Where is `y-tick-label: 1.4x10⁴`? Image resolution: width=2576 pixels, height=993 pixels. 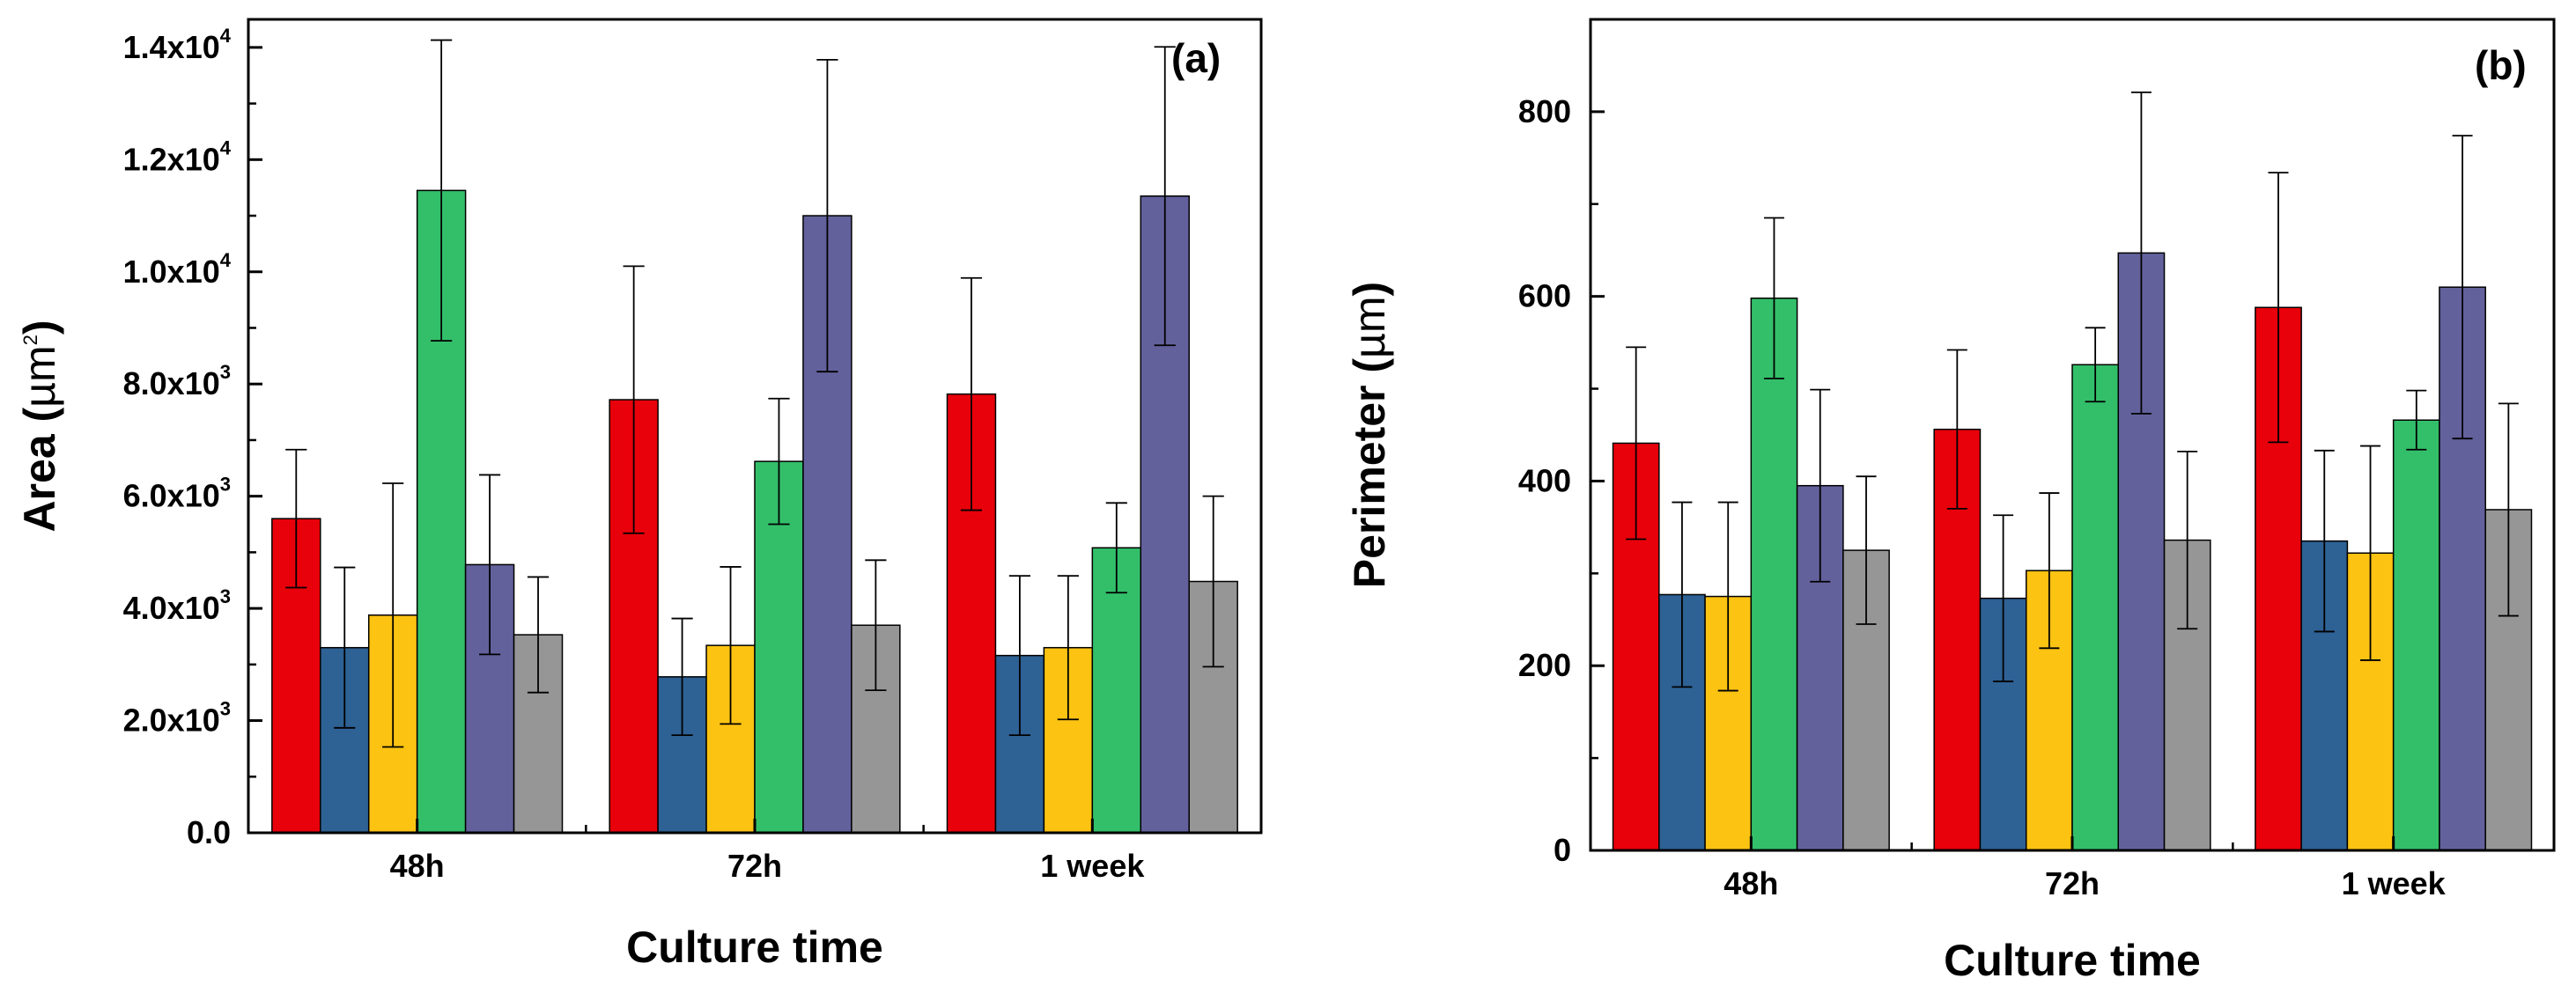 y-tick-label: 1.4x10⁴ is located at coordinates (177, 45).